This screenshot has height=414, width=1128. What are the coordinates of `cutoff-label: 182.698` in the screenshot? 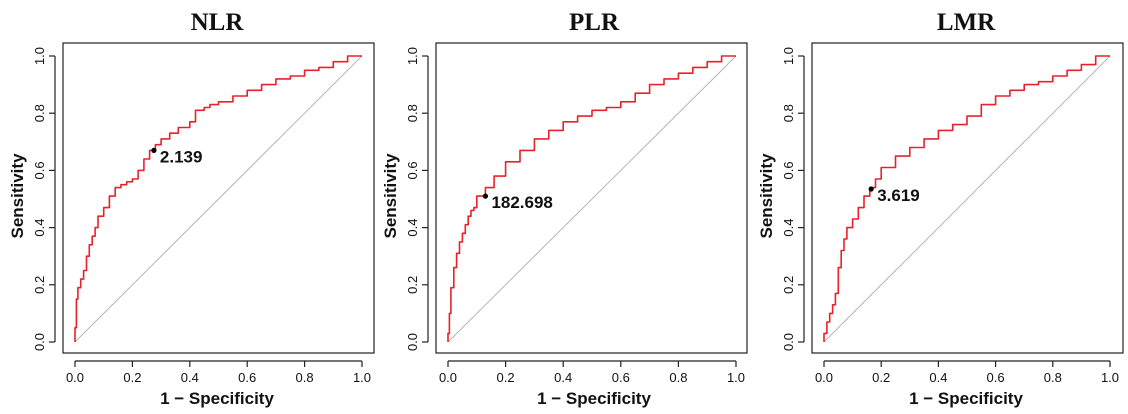 It's located at (521, 202).